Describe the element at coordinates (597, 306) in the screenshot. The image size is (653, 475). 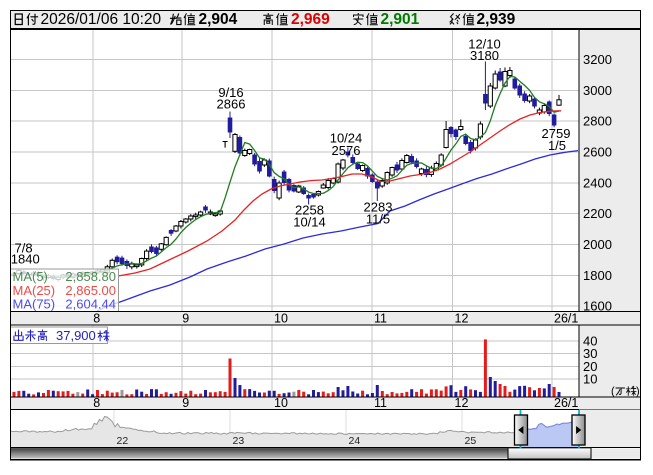
I see `svg-text: 1600` at that location.